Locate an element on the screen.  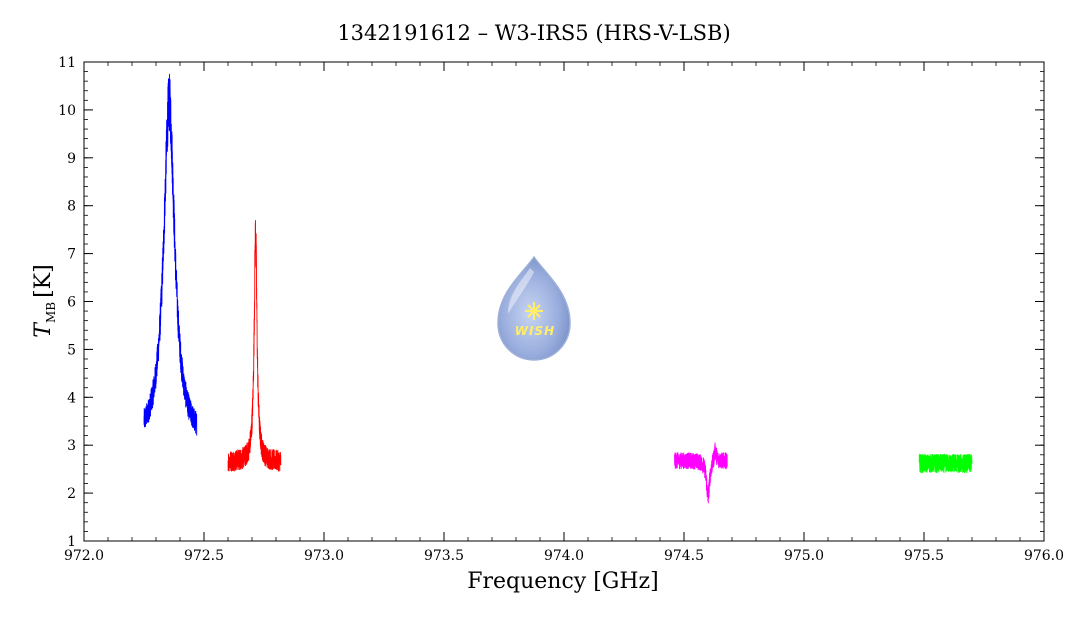
x-tick-label: 972.5 is located at coordinates (204, 556).